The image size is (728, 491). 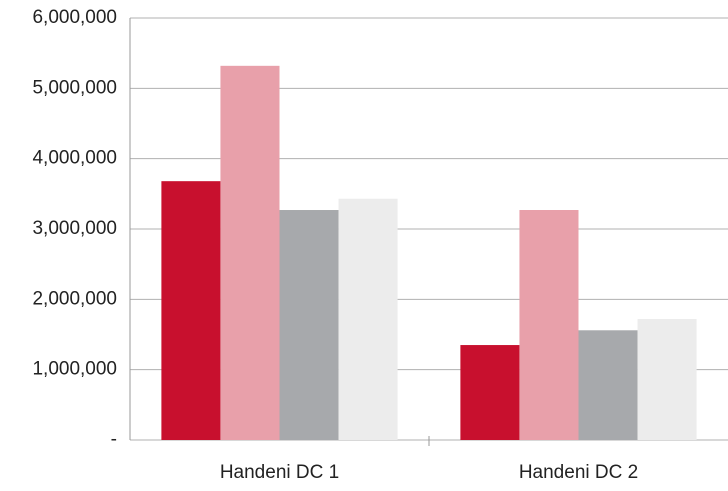 I want to click on y-tick-label: -, so click(x=114, y=439).